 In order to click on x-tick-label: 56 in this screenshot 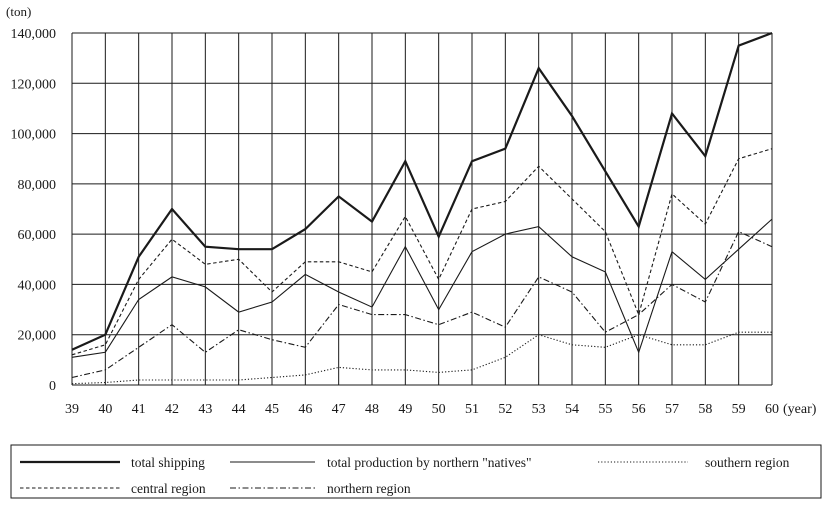, I will do `click(639, 409)`.